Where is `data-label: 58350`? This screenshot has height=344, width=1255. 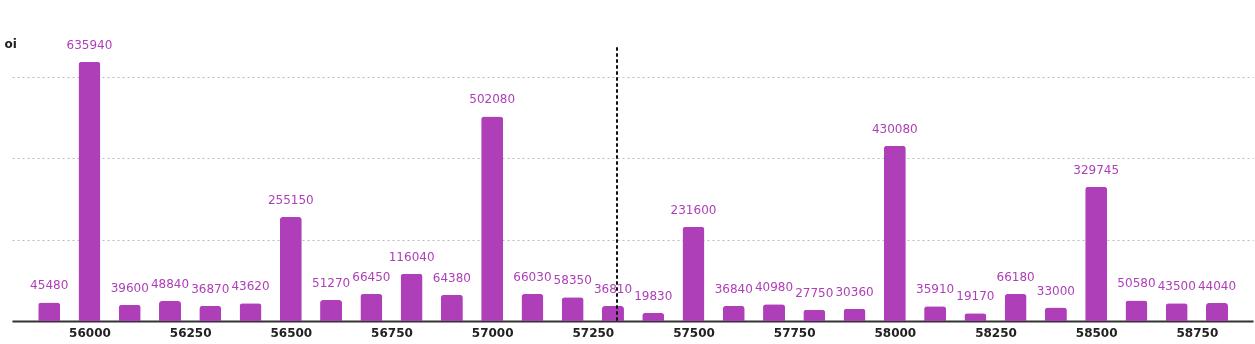 data-label: 58350 is located at coordinates (572, 280).